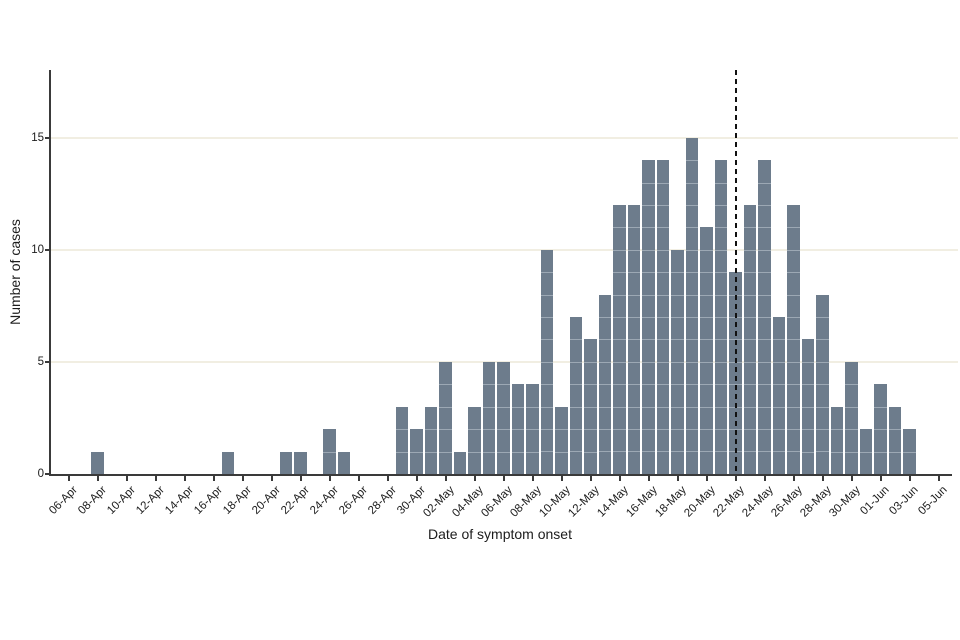 The image size is (960, 640). What do you see at coordinates (121, 500) in the screenshot?
I see `x-tick-label-text: 10-Apr` at bounding box center [121, 500].